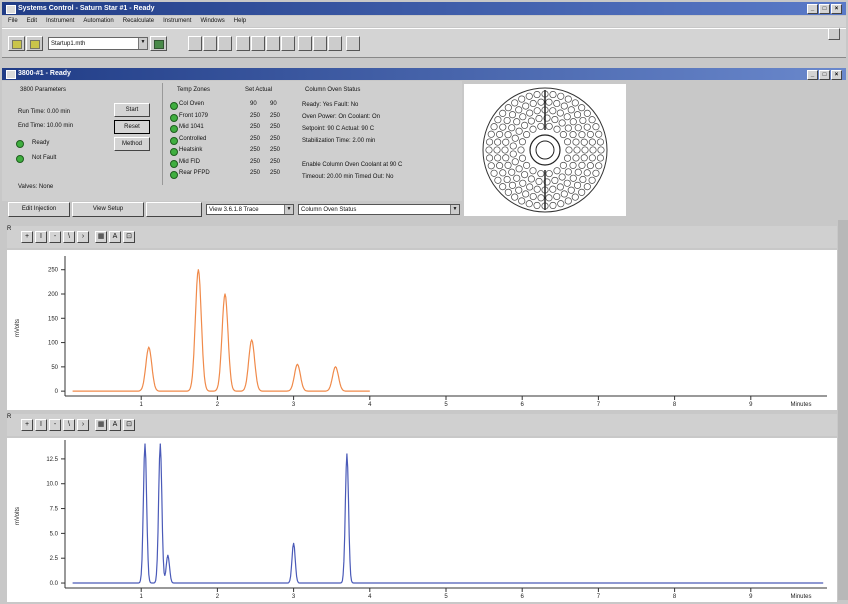 The width and height of the screenshot is (848, 604). Describe the element at coordinates (379, 209) in the screenshot. I see `status-view-select: Column Oven Status ▼` at that location.